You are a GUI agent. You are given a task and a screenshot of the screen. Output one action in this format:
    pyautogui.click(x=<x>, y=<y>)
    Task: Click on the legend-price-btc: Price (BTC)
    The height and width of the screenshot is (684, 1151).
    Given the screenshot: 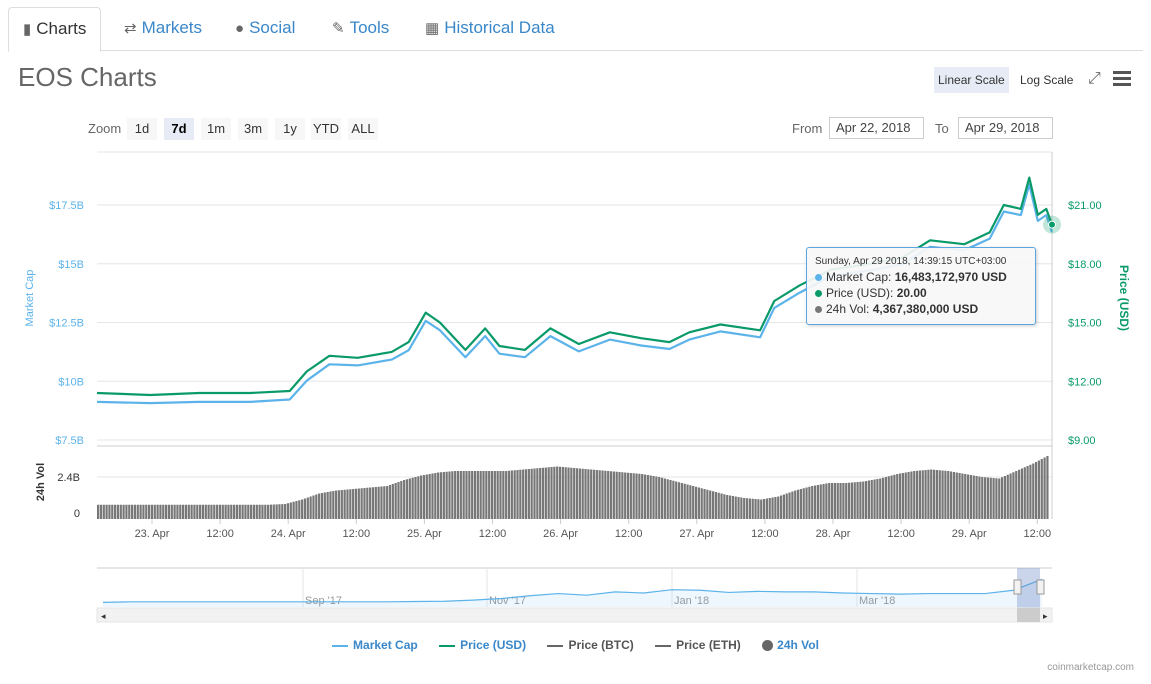 What is the action you would take?
    pyautogui.click(x=590, y=645)
    